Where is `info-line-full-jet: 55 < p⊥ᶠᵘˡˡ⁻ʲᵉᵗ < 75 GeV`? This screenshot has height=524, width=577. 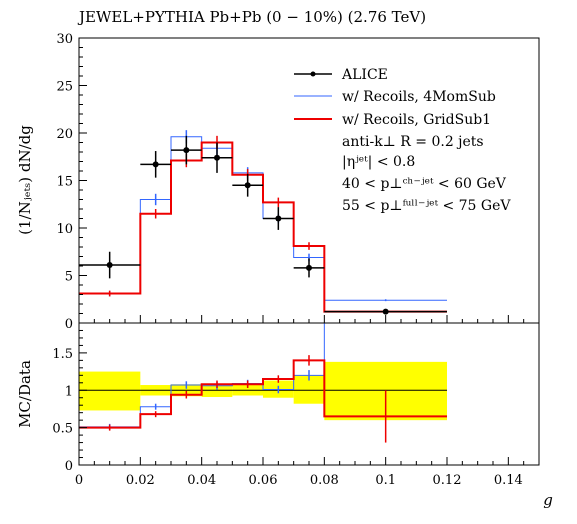 info-line-full-jet: 55 < p⊥ᶠᵘˡˡ⁻ʲᵉᵗ < 75 GeV is located at coordinates (426, 206).